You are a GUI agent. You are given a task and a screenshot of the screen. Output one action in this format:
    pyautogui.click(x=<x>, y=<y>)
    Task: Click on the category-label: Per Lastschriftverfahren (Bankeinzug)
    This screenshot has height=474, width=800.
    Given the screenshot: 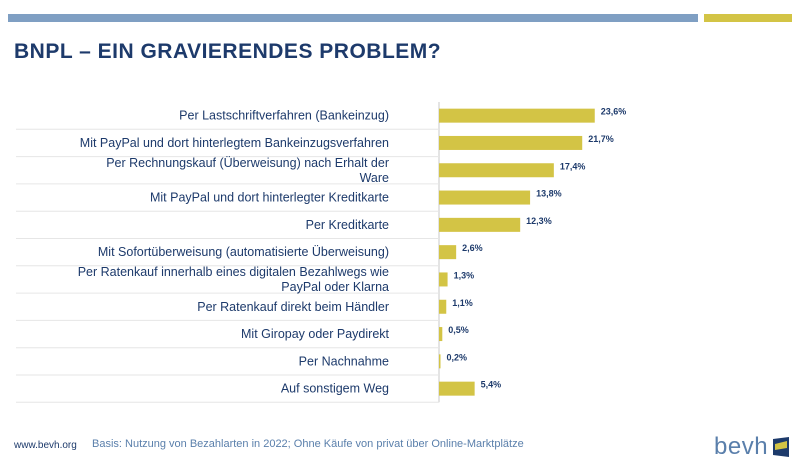 What is the action you would take?
    pyautogui.click(x=284, y=116)
    